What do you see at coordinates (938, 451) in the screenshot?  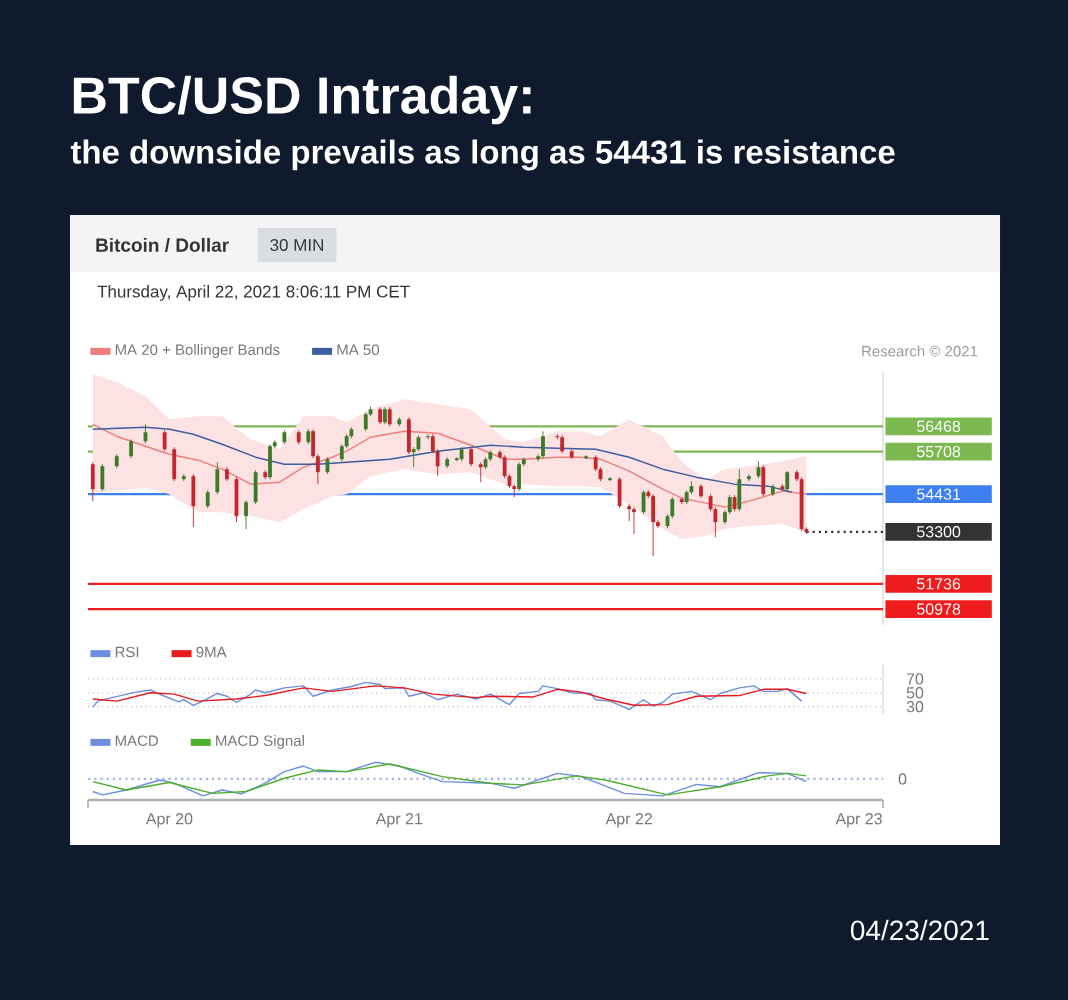 I see `y-tick-label: 55708` at bounding box center [938, 451].